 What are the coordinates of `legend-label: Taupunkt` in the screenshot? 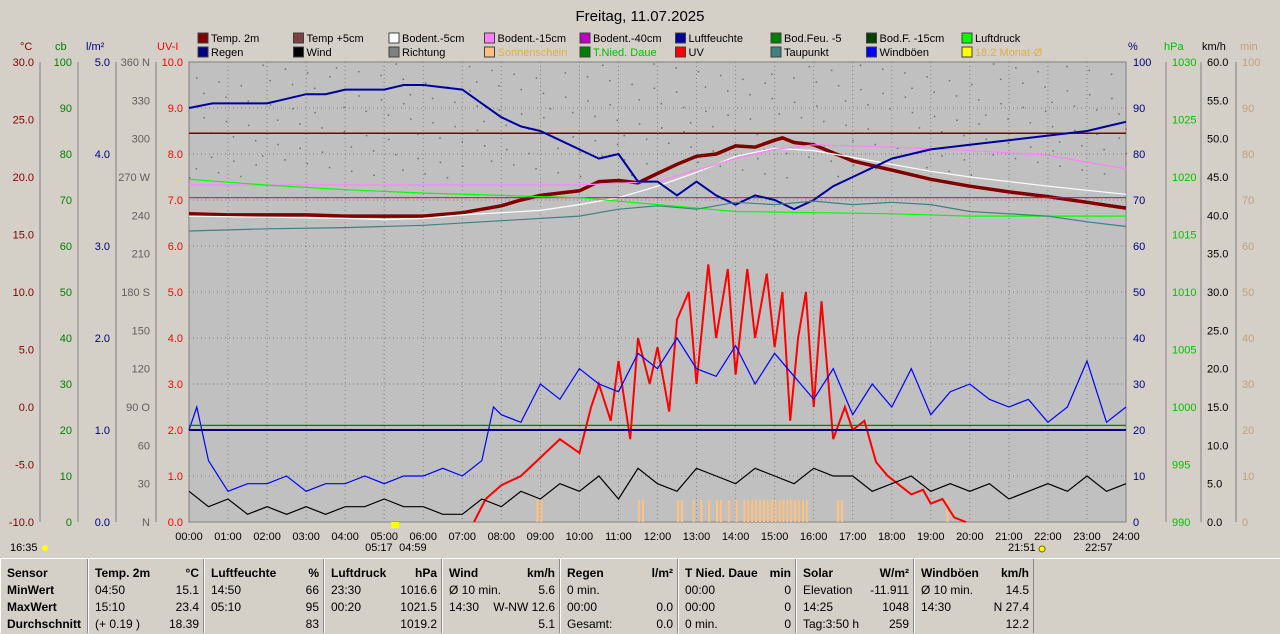 It's located at (806, 53).